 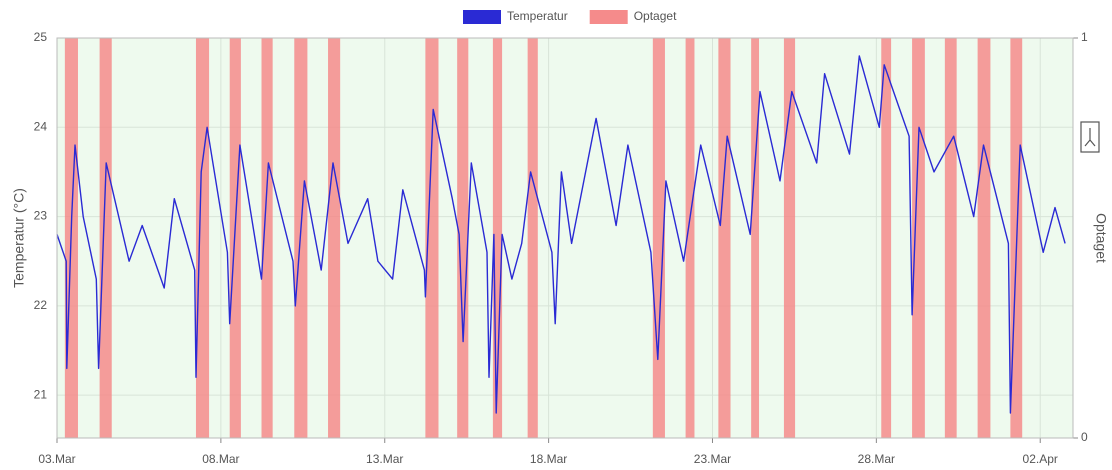 What do you see at coordinates (876, 459) in the screenshot?
I see `x-tick-label: 28.Mar` at bounding box center [876, 459].